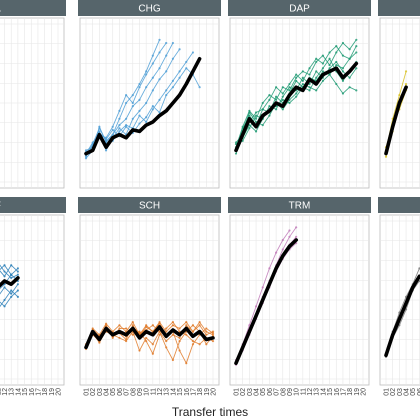  I want to click on x-tick-label: 07, so click(127, 392).